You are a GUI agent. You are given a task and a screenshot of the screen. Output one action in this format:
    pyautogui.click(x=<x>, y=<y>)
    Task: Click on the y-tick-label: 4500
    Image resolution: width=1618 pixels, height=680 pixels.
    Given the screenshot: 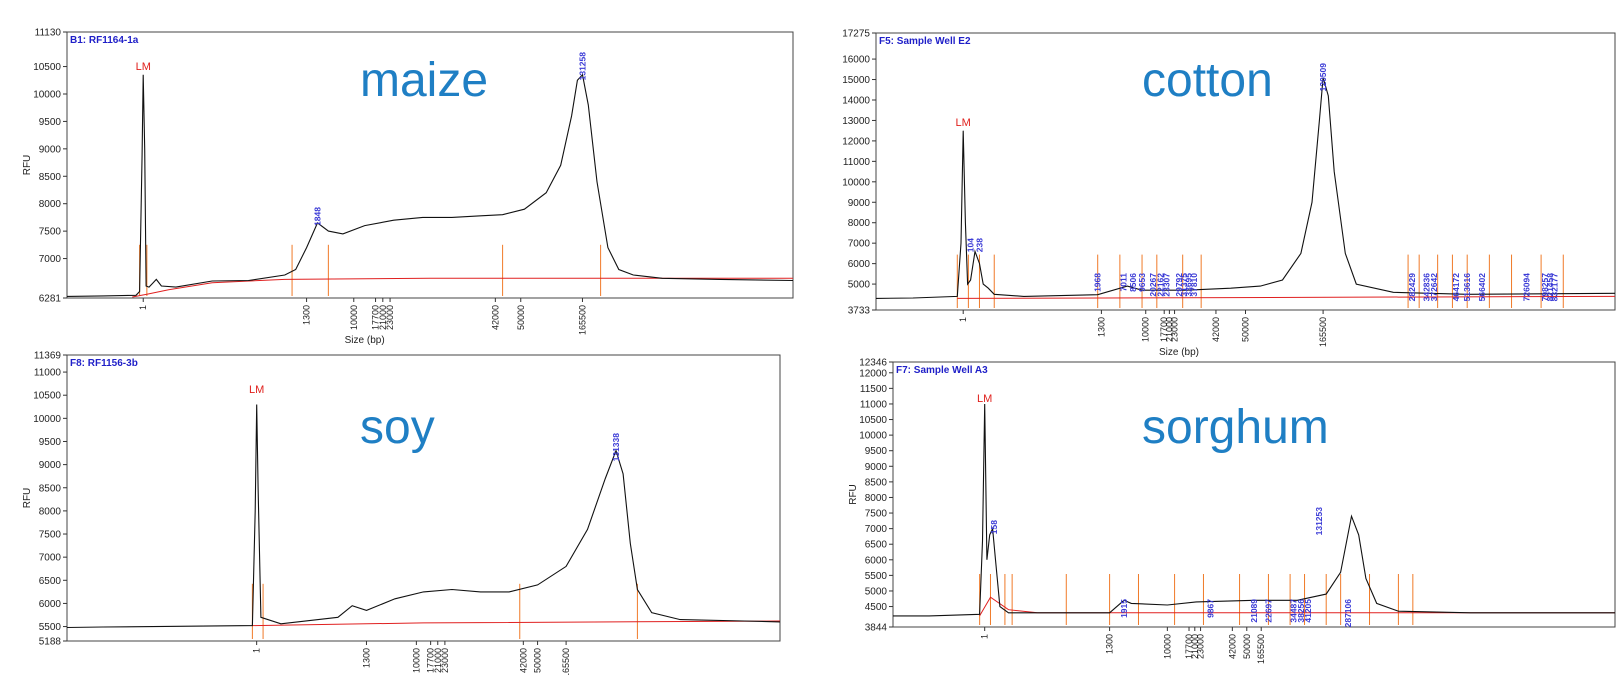 What is the action you would take?
    pyautogui.click(x=876, y=607)
    